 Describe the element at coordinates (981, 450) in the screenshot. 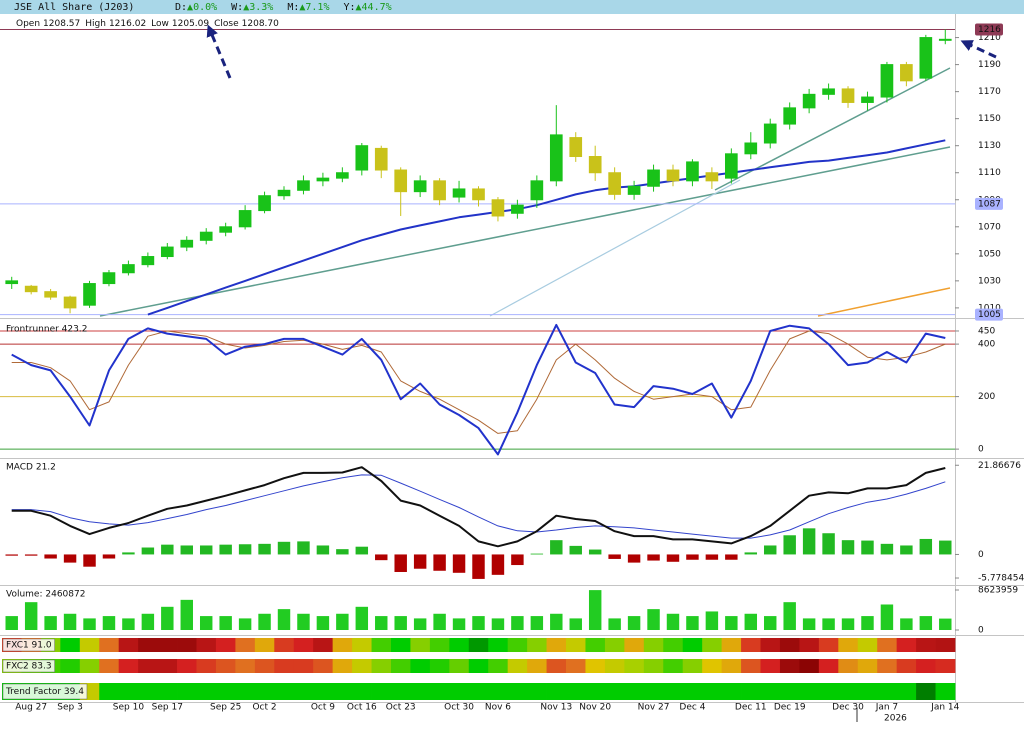

I see `y-tick-label: 0` at that location.